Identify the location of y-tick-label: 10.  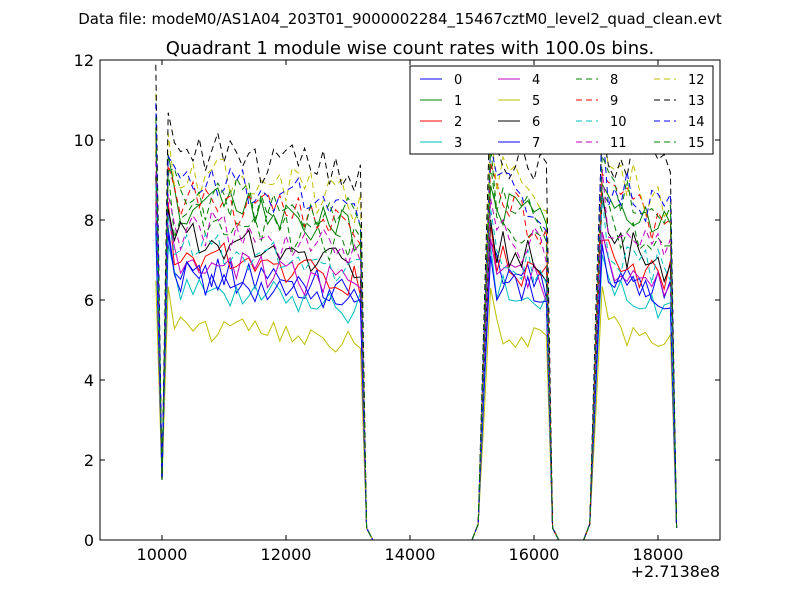
(84, 140).